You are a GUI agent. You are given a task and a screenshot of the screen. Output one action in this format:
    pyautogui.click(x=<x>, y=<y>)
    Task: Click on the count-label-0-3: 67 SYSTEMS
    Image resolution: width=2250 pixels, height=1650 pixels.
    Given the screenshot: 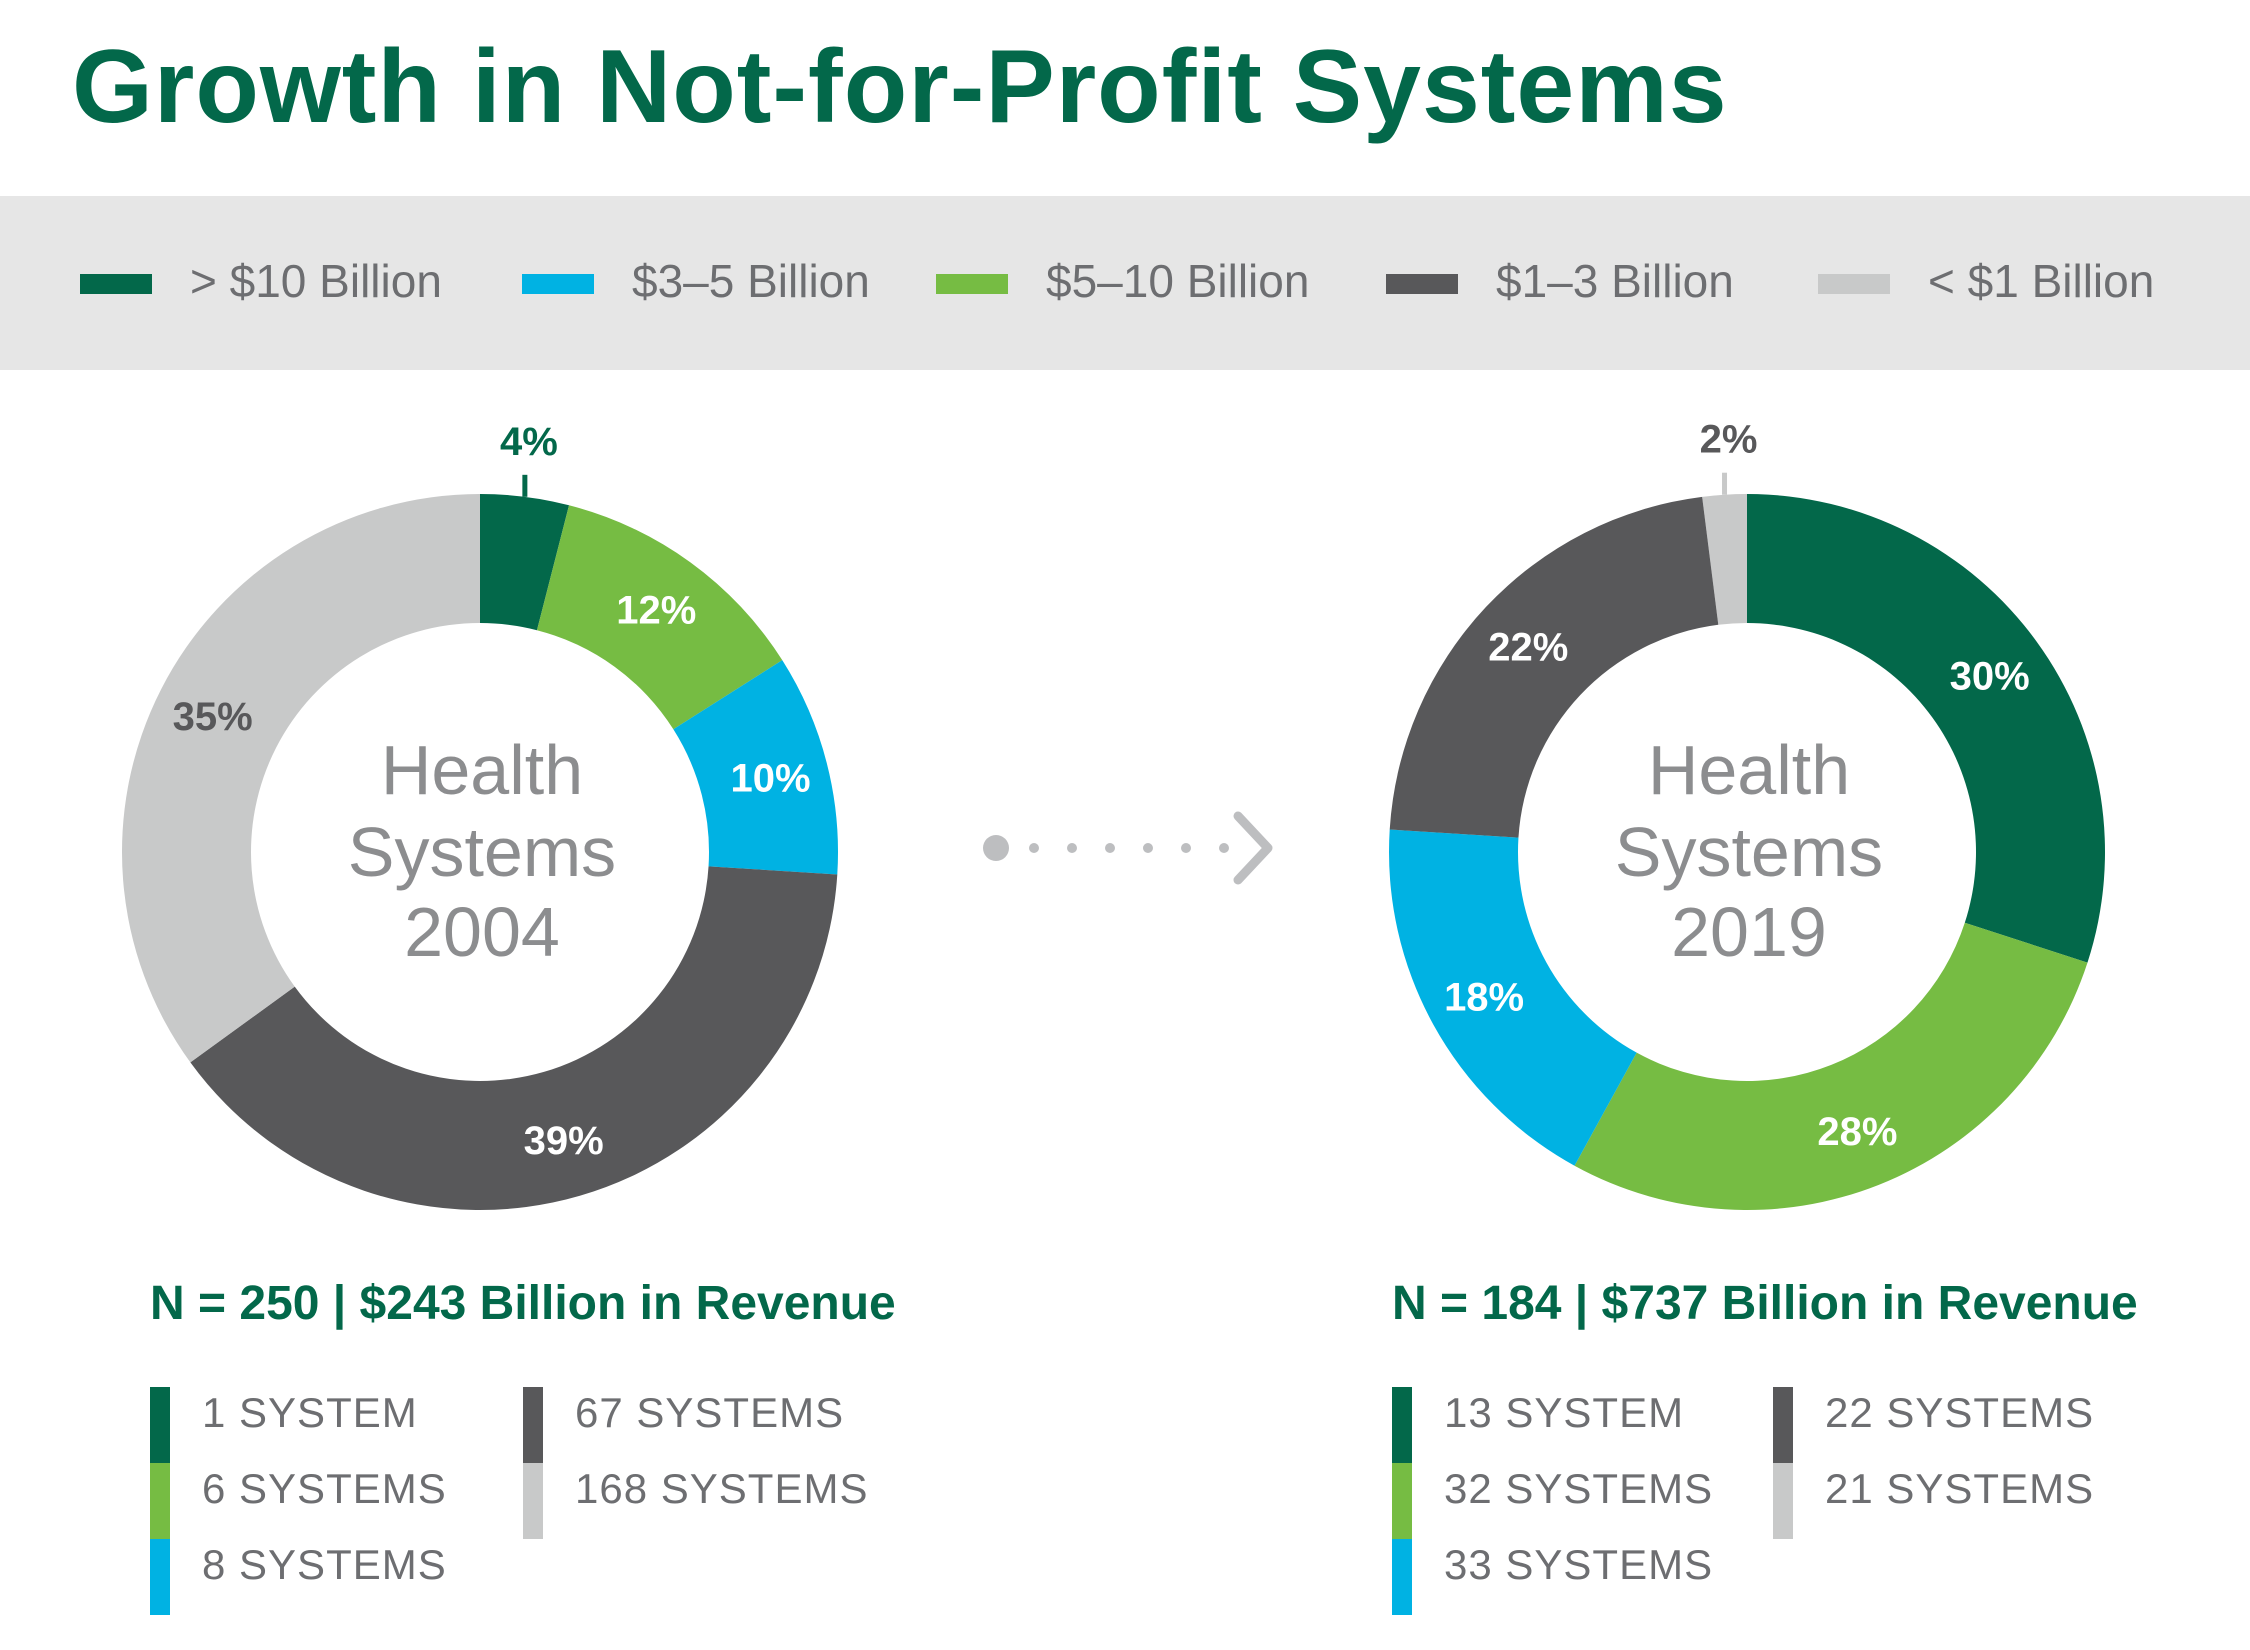 What is the action you would take?
    pyautogui.click(x=710, y=1412)
    